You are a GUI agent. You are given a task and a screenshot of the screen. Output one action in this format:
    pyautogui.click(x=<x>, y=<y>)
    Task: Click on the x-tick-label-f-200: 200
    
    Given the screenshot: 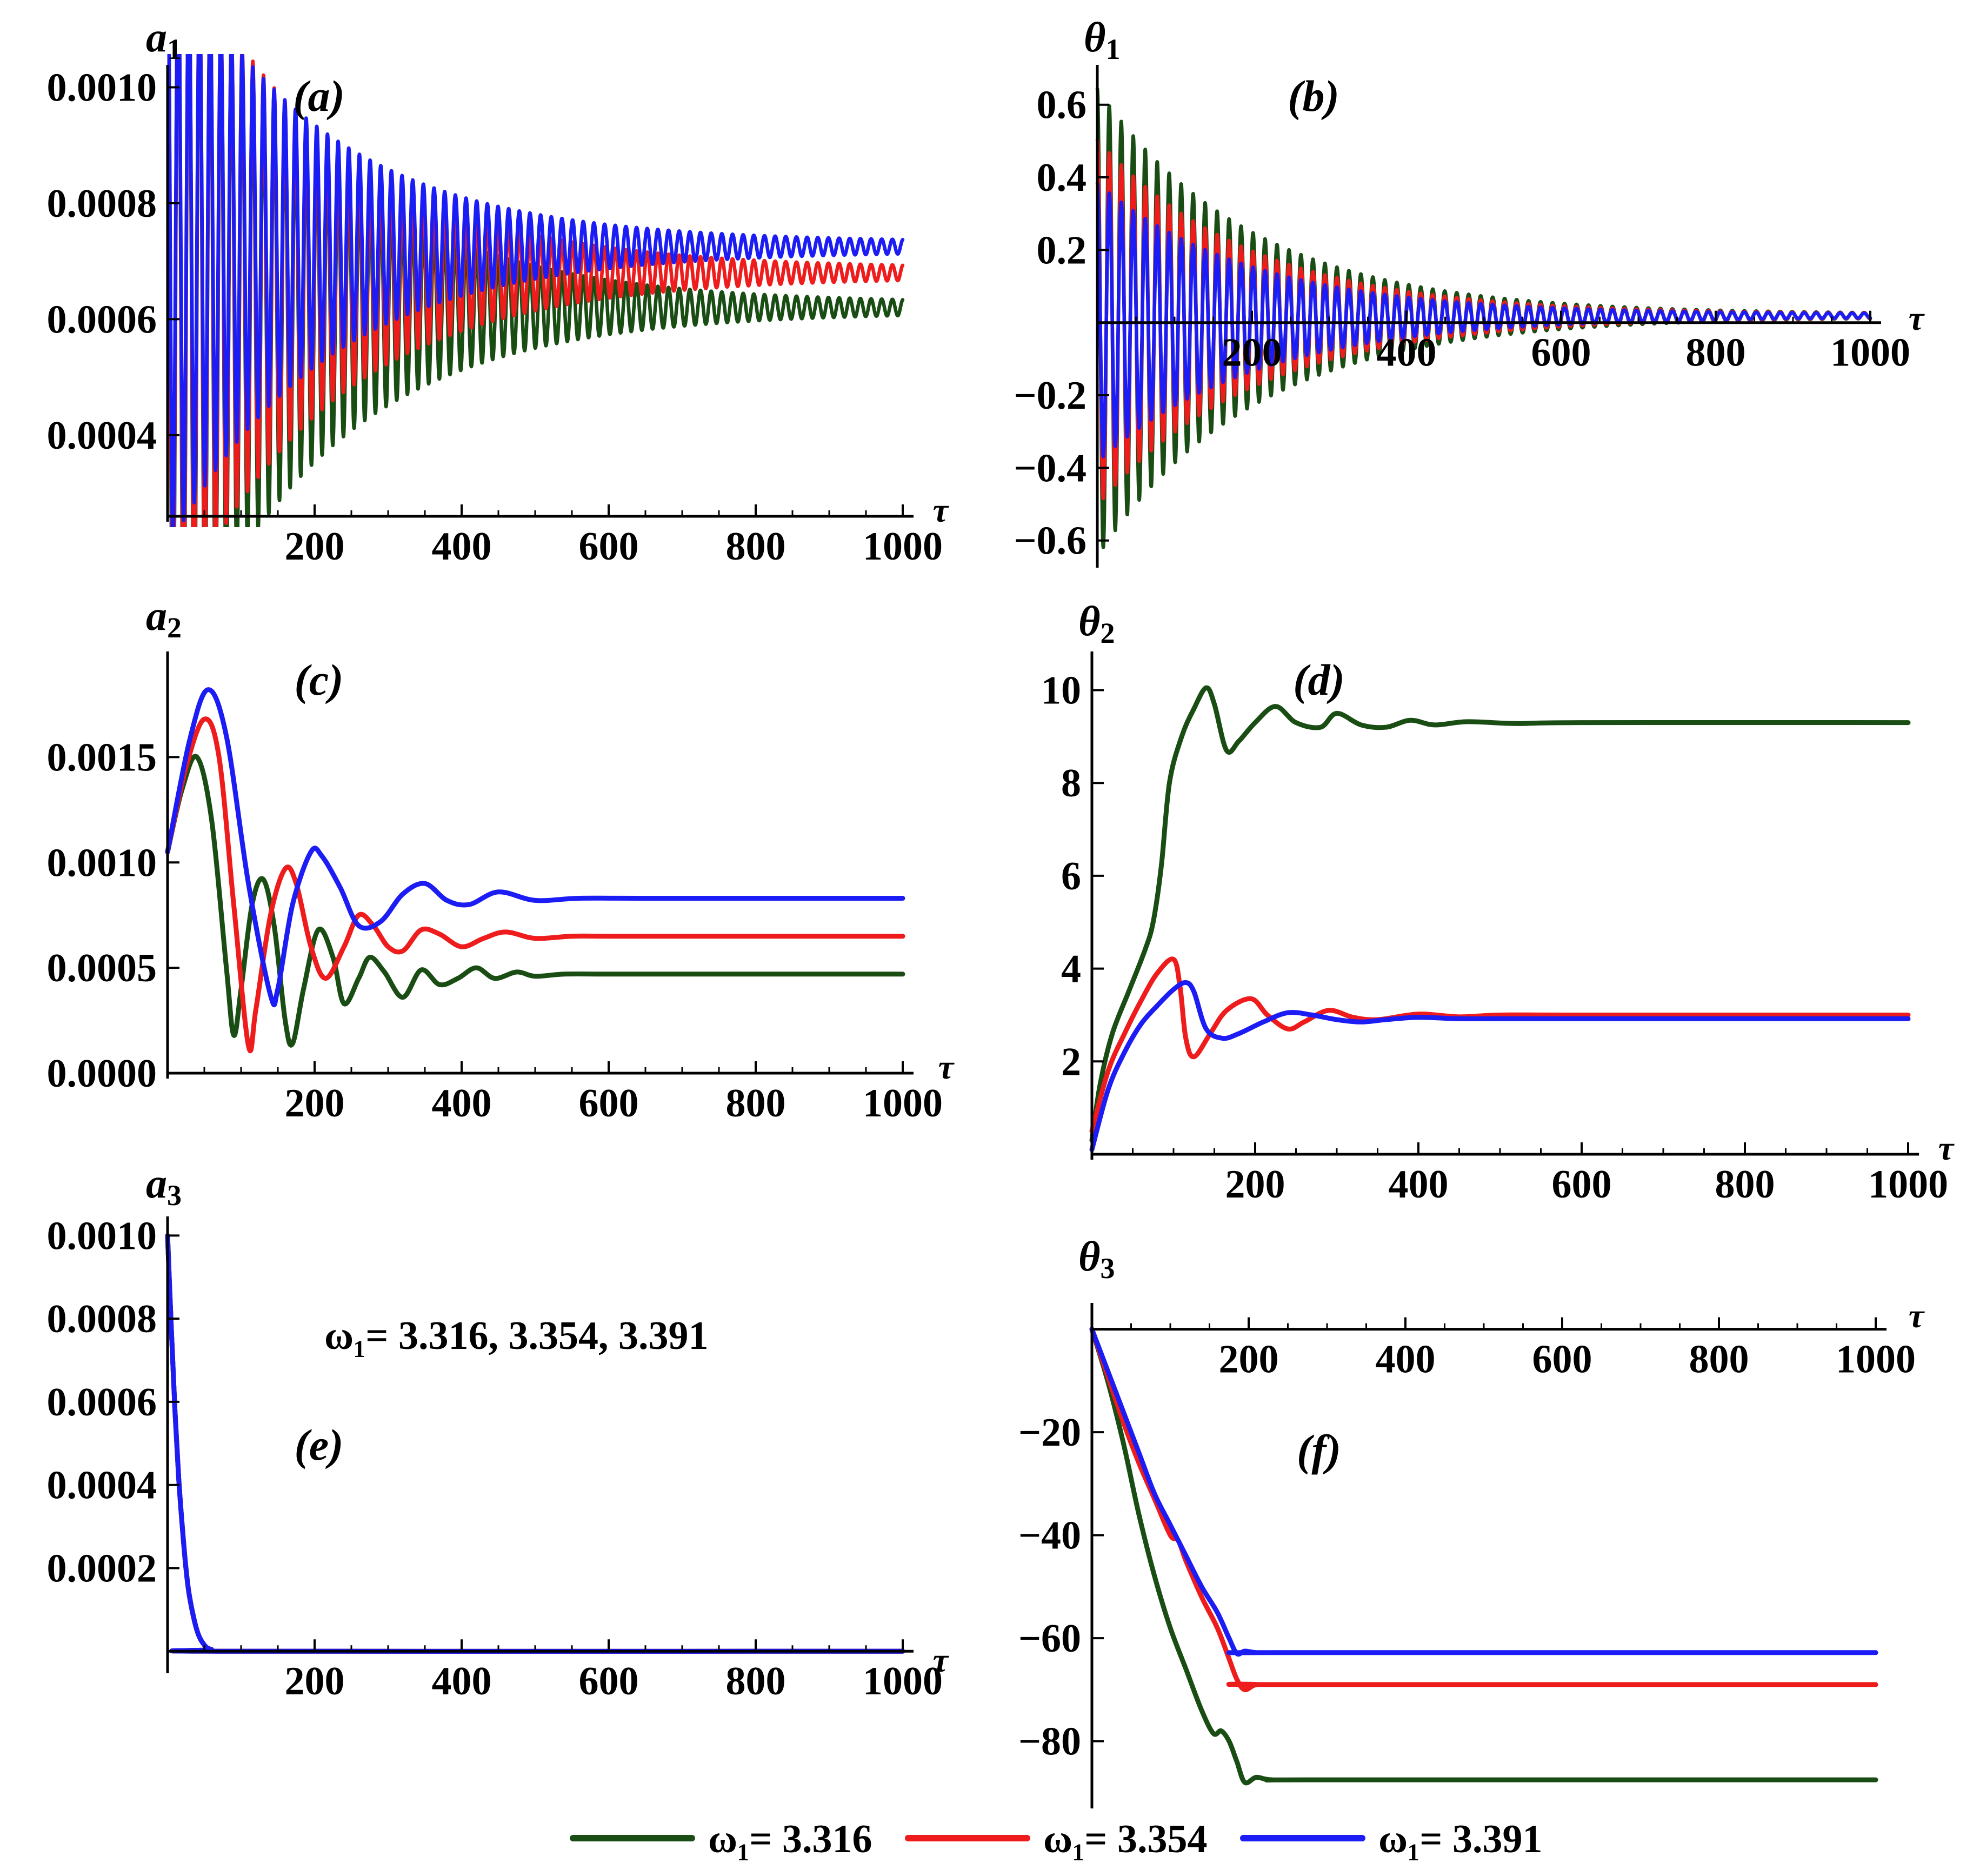 What is the action you would take?
    pyautogui.click(x=1249, y=1360)
    